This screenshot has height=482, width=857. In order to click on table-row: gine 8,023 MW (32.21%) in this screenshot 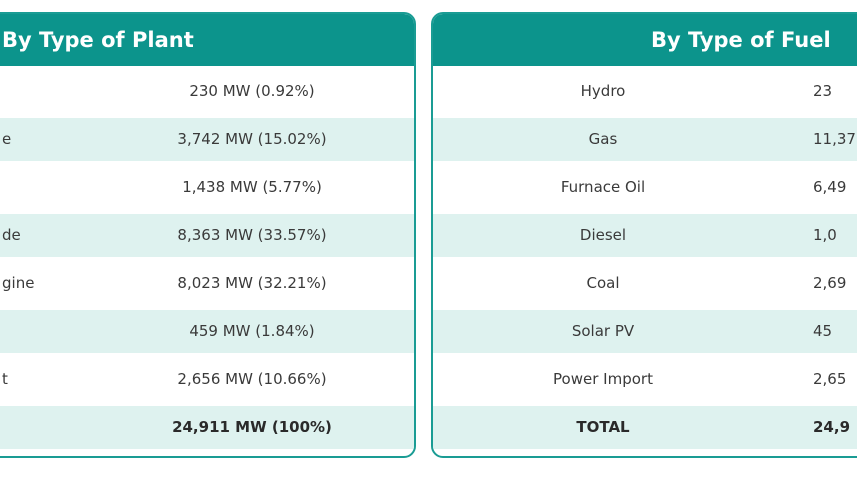, I will do `click(207, 283)`.